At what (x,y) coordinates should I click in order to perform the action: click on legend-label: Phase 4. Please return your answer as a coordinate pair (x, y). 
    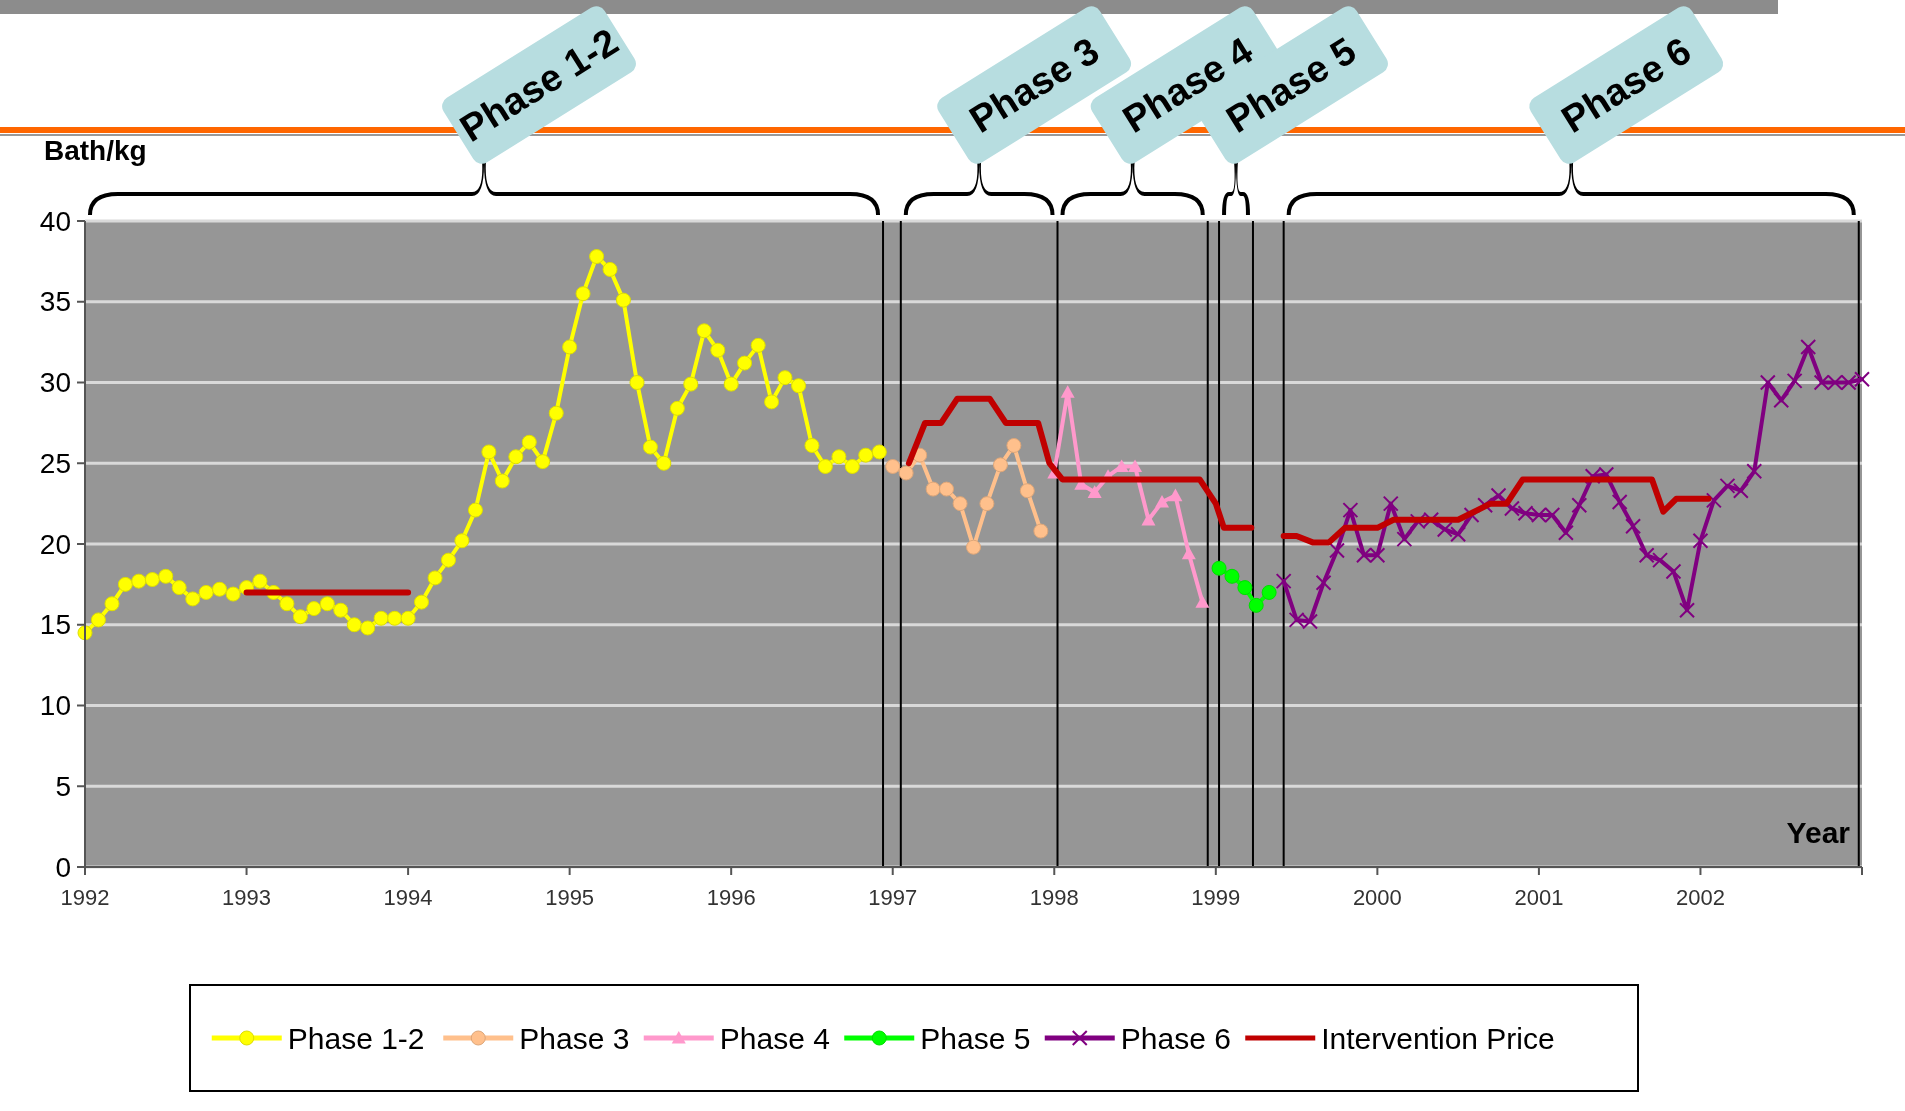
    Looking at the image, I should click on (774, 1038).